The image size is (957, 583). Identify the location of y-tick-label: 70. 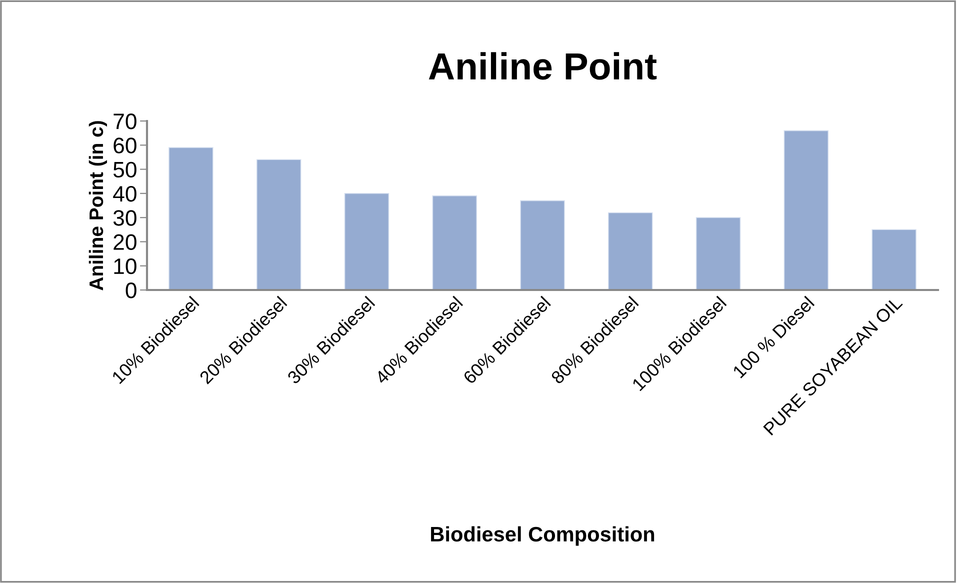
(125, 122).